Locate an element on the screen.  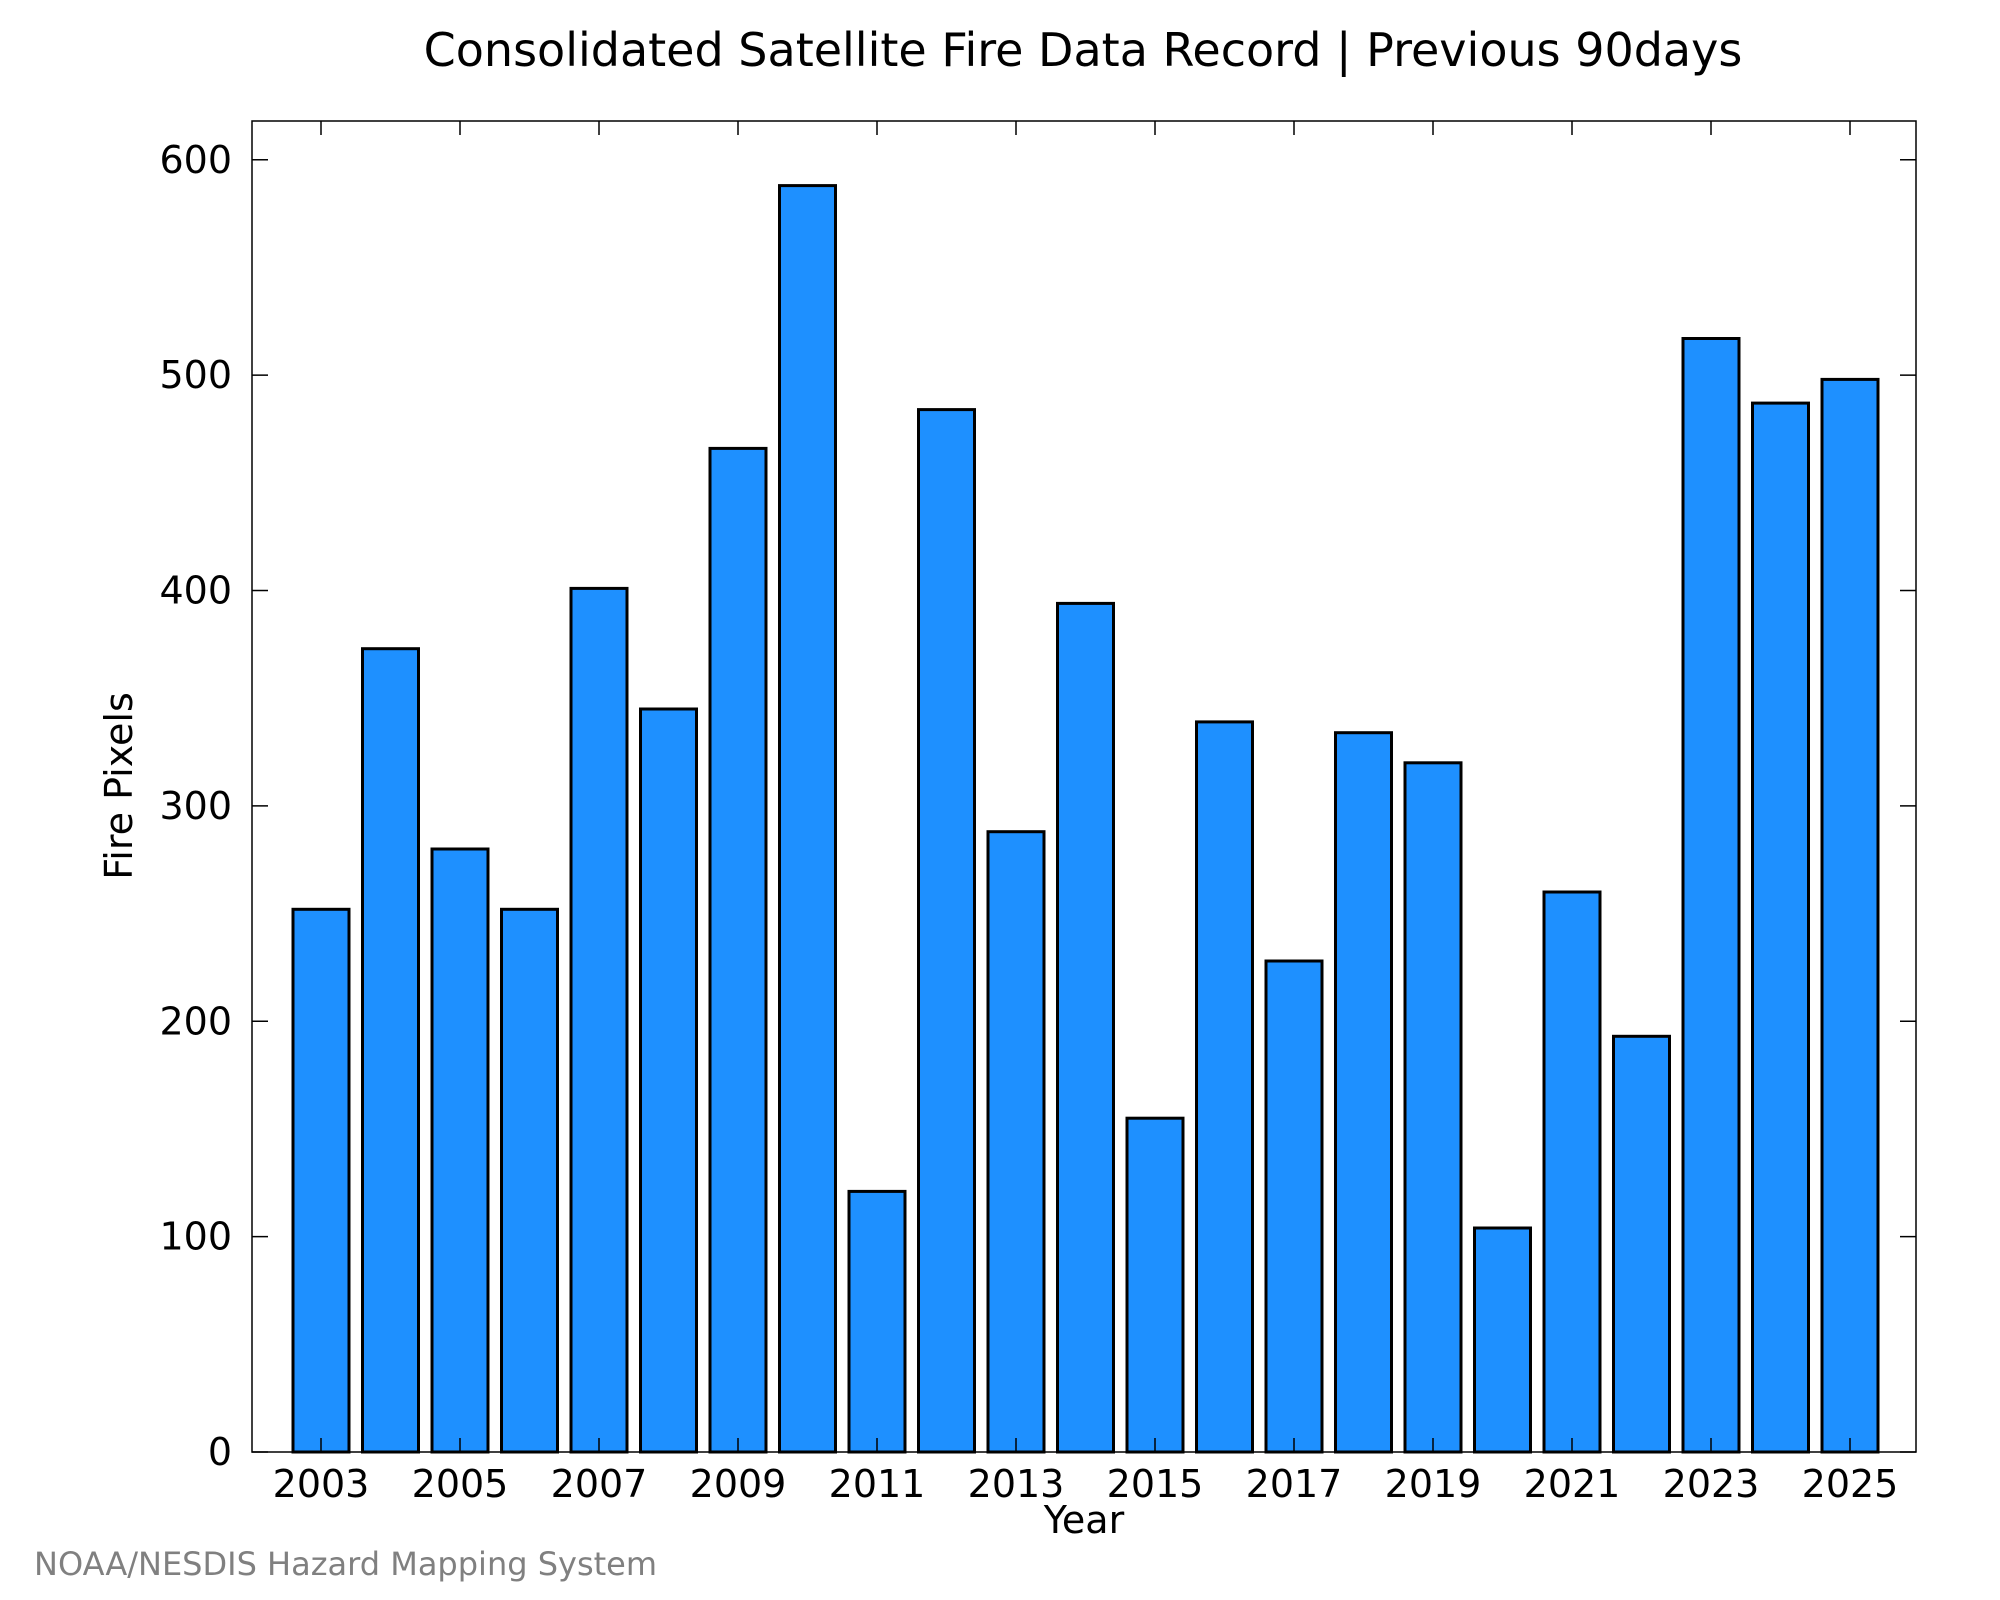
y-axis-title: Fire Pixels is located at coordinates (119, 786).